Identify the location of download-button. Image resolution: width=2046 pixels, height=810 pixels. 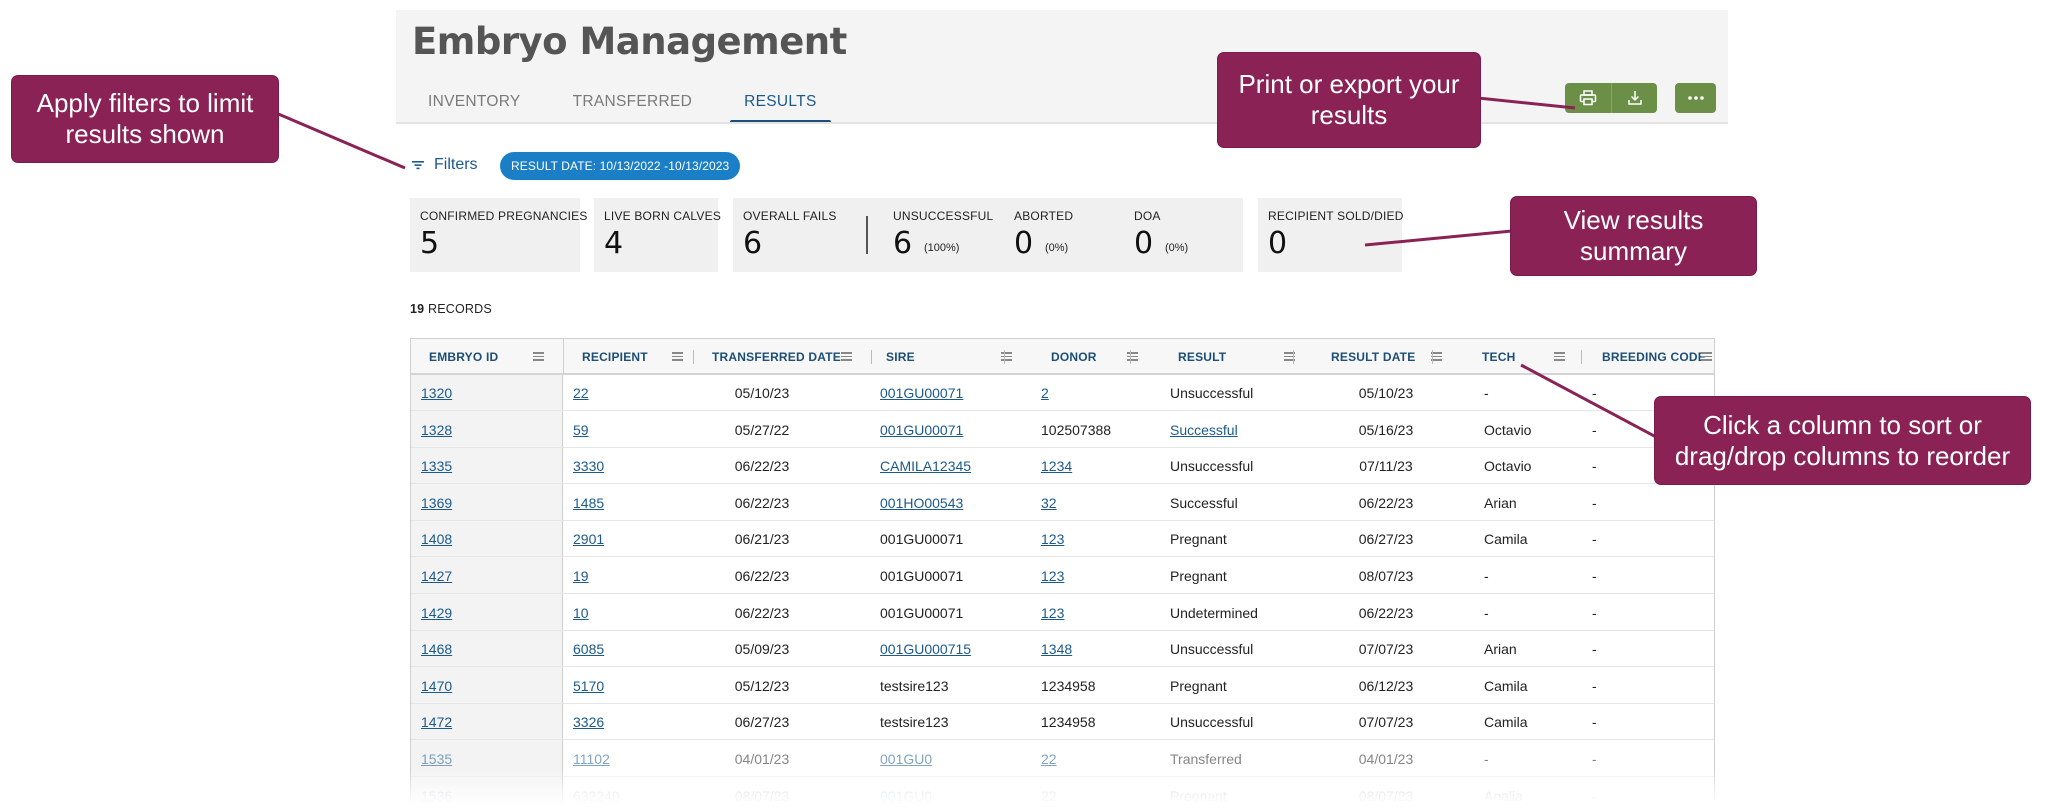
(1634, 98).